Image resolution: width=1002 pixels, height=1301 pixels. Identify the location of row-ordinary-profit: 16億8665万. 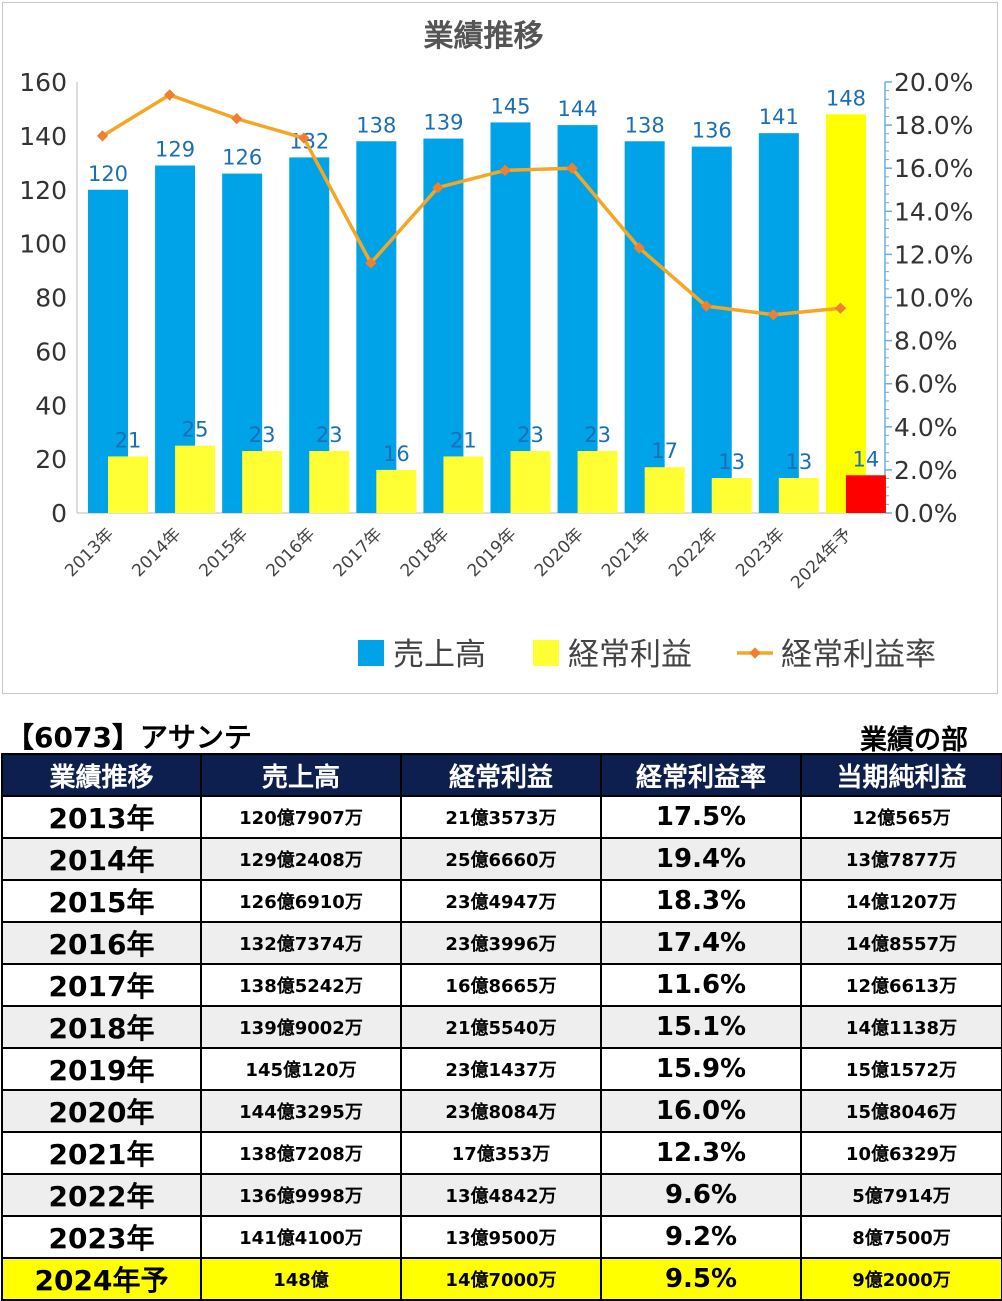
(501, 985).